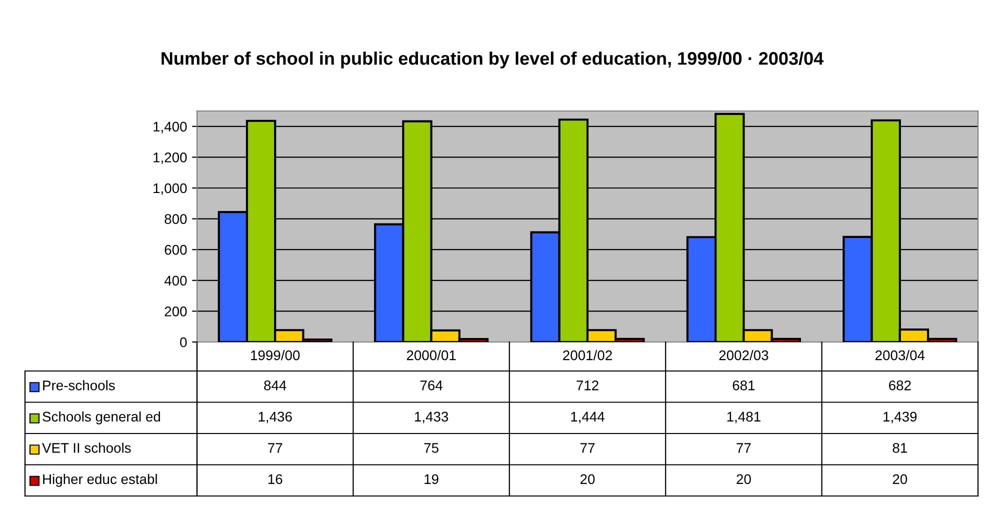 This screenshot has width=984, height=508. I want to click on data-label: 1,444, so click(587, 418).